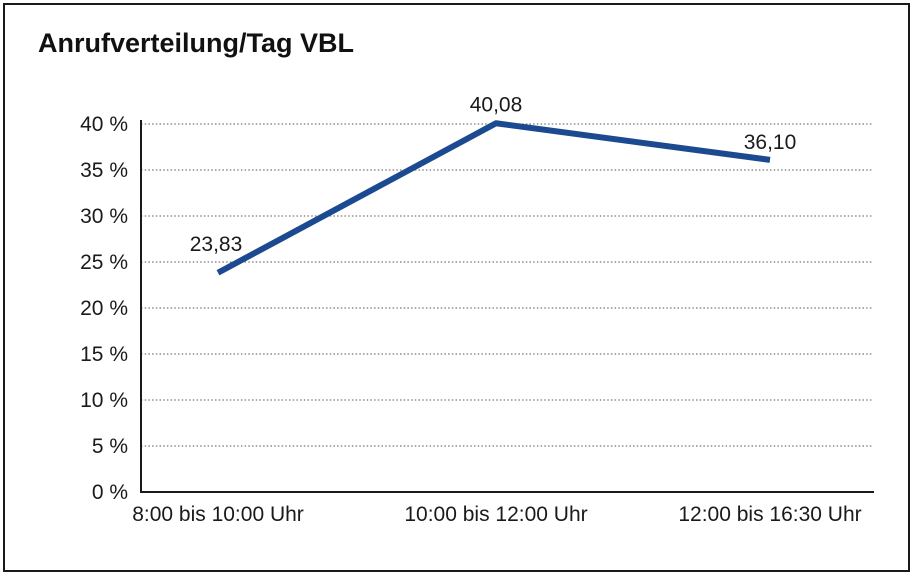 Image resolution: width=915 pixels, height=576 pixels. Describe the element at coordinates (104, 216) in the screenshot. I see `y-tick-label: 30 %` at that location.